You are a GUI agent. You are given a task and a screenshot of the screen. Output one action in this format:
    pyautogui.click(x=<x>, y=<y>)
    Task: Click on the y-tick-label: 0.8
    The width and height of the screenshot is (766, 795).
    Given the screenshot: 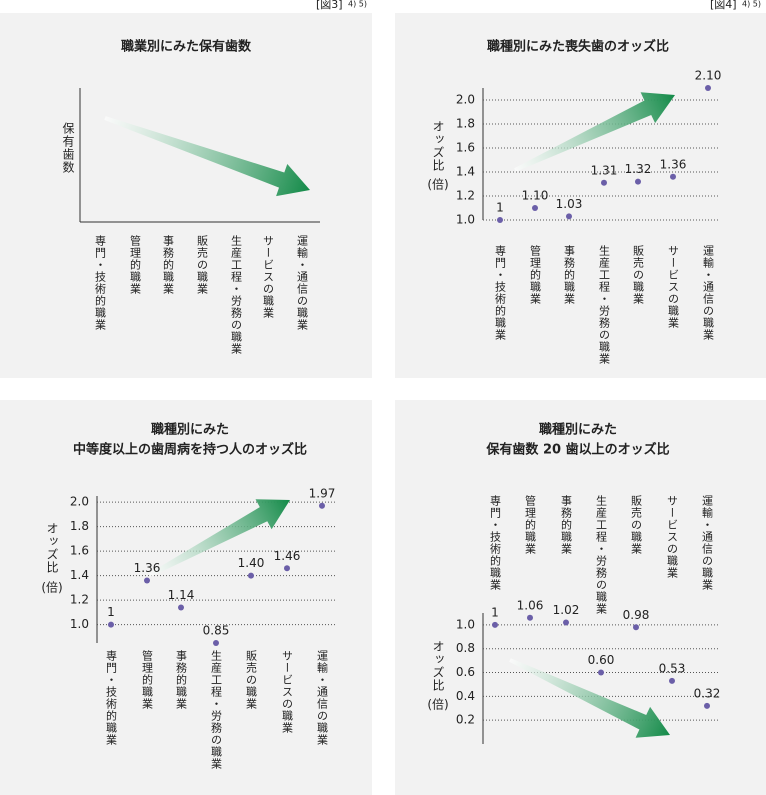 What is the action you would take?
    pyautogui.click(x=465, y=648)
    